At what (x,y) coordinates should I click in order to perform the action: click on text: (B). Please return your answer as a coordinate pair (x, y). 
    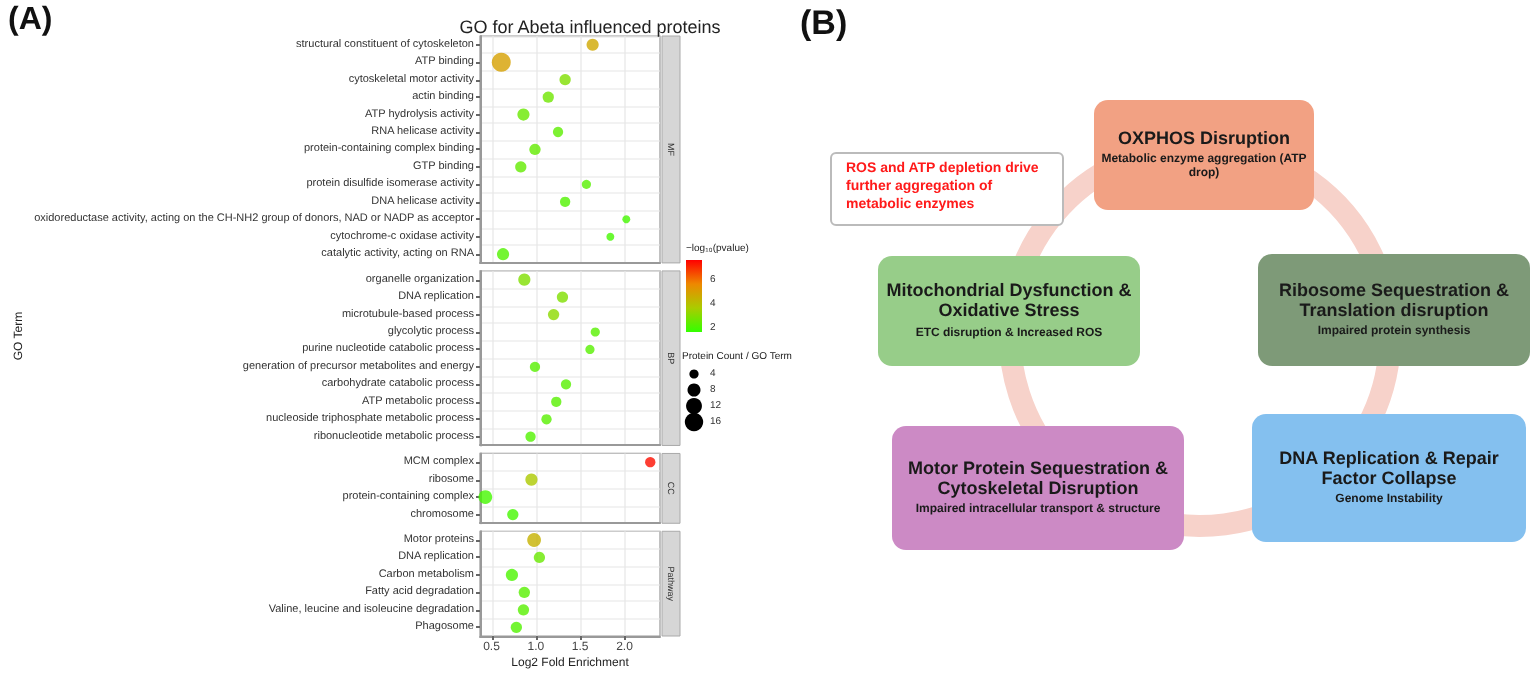
    Looking at the image, I should click on (824, 24).